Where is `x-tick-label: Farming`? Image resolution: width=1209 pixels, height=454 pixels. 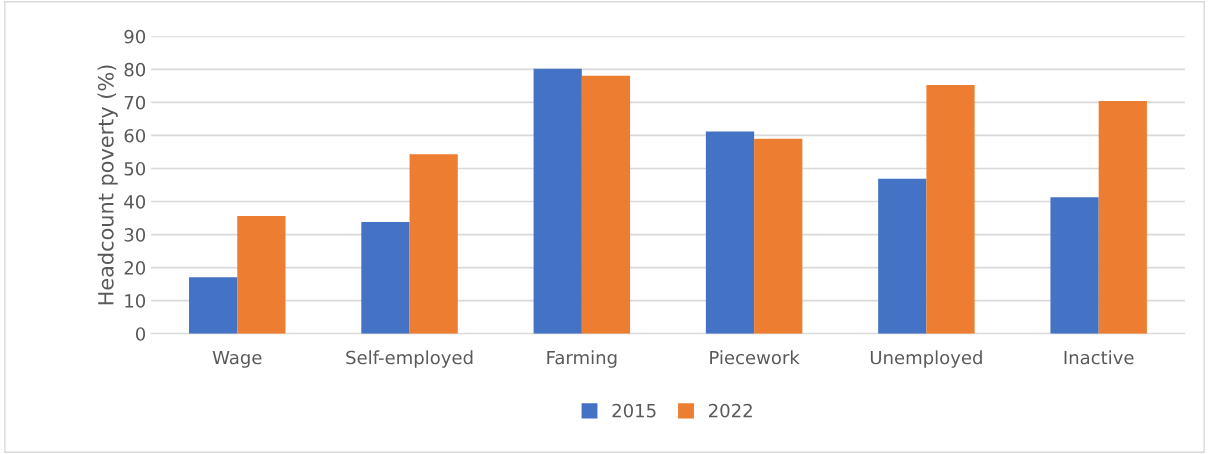 x-tick-label: Farming is located at coordinates (582, 359).